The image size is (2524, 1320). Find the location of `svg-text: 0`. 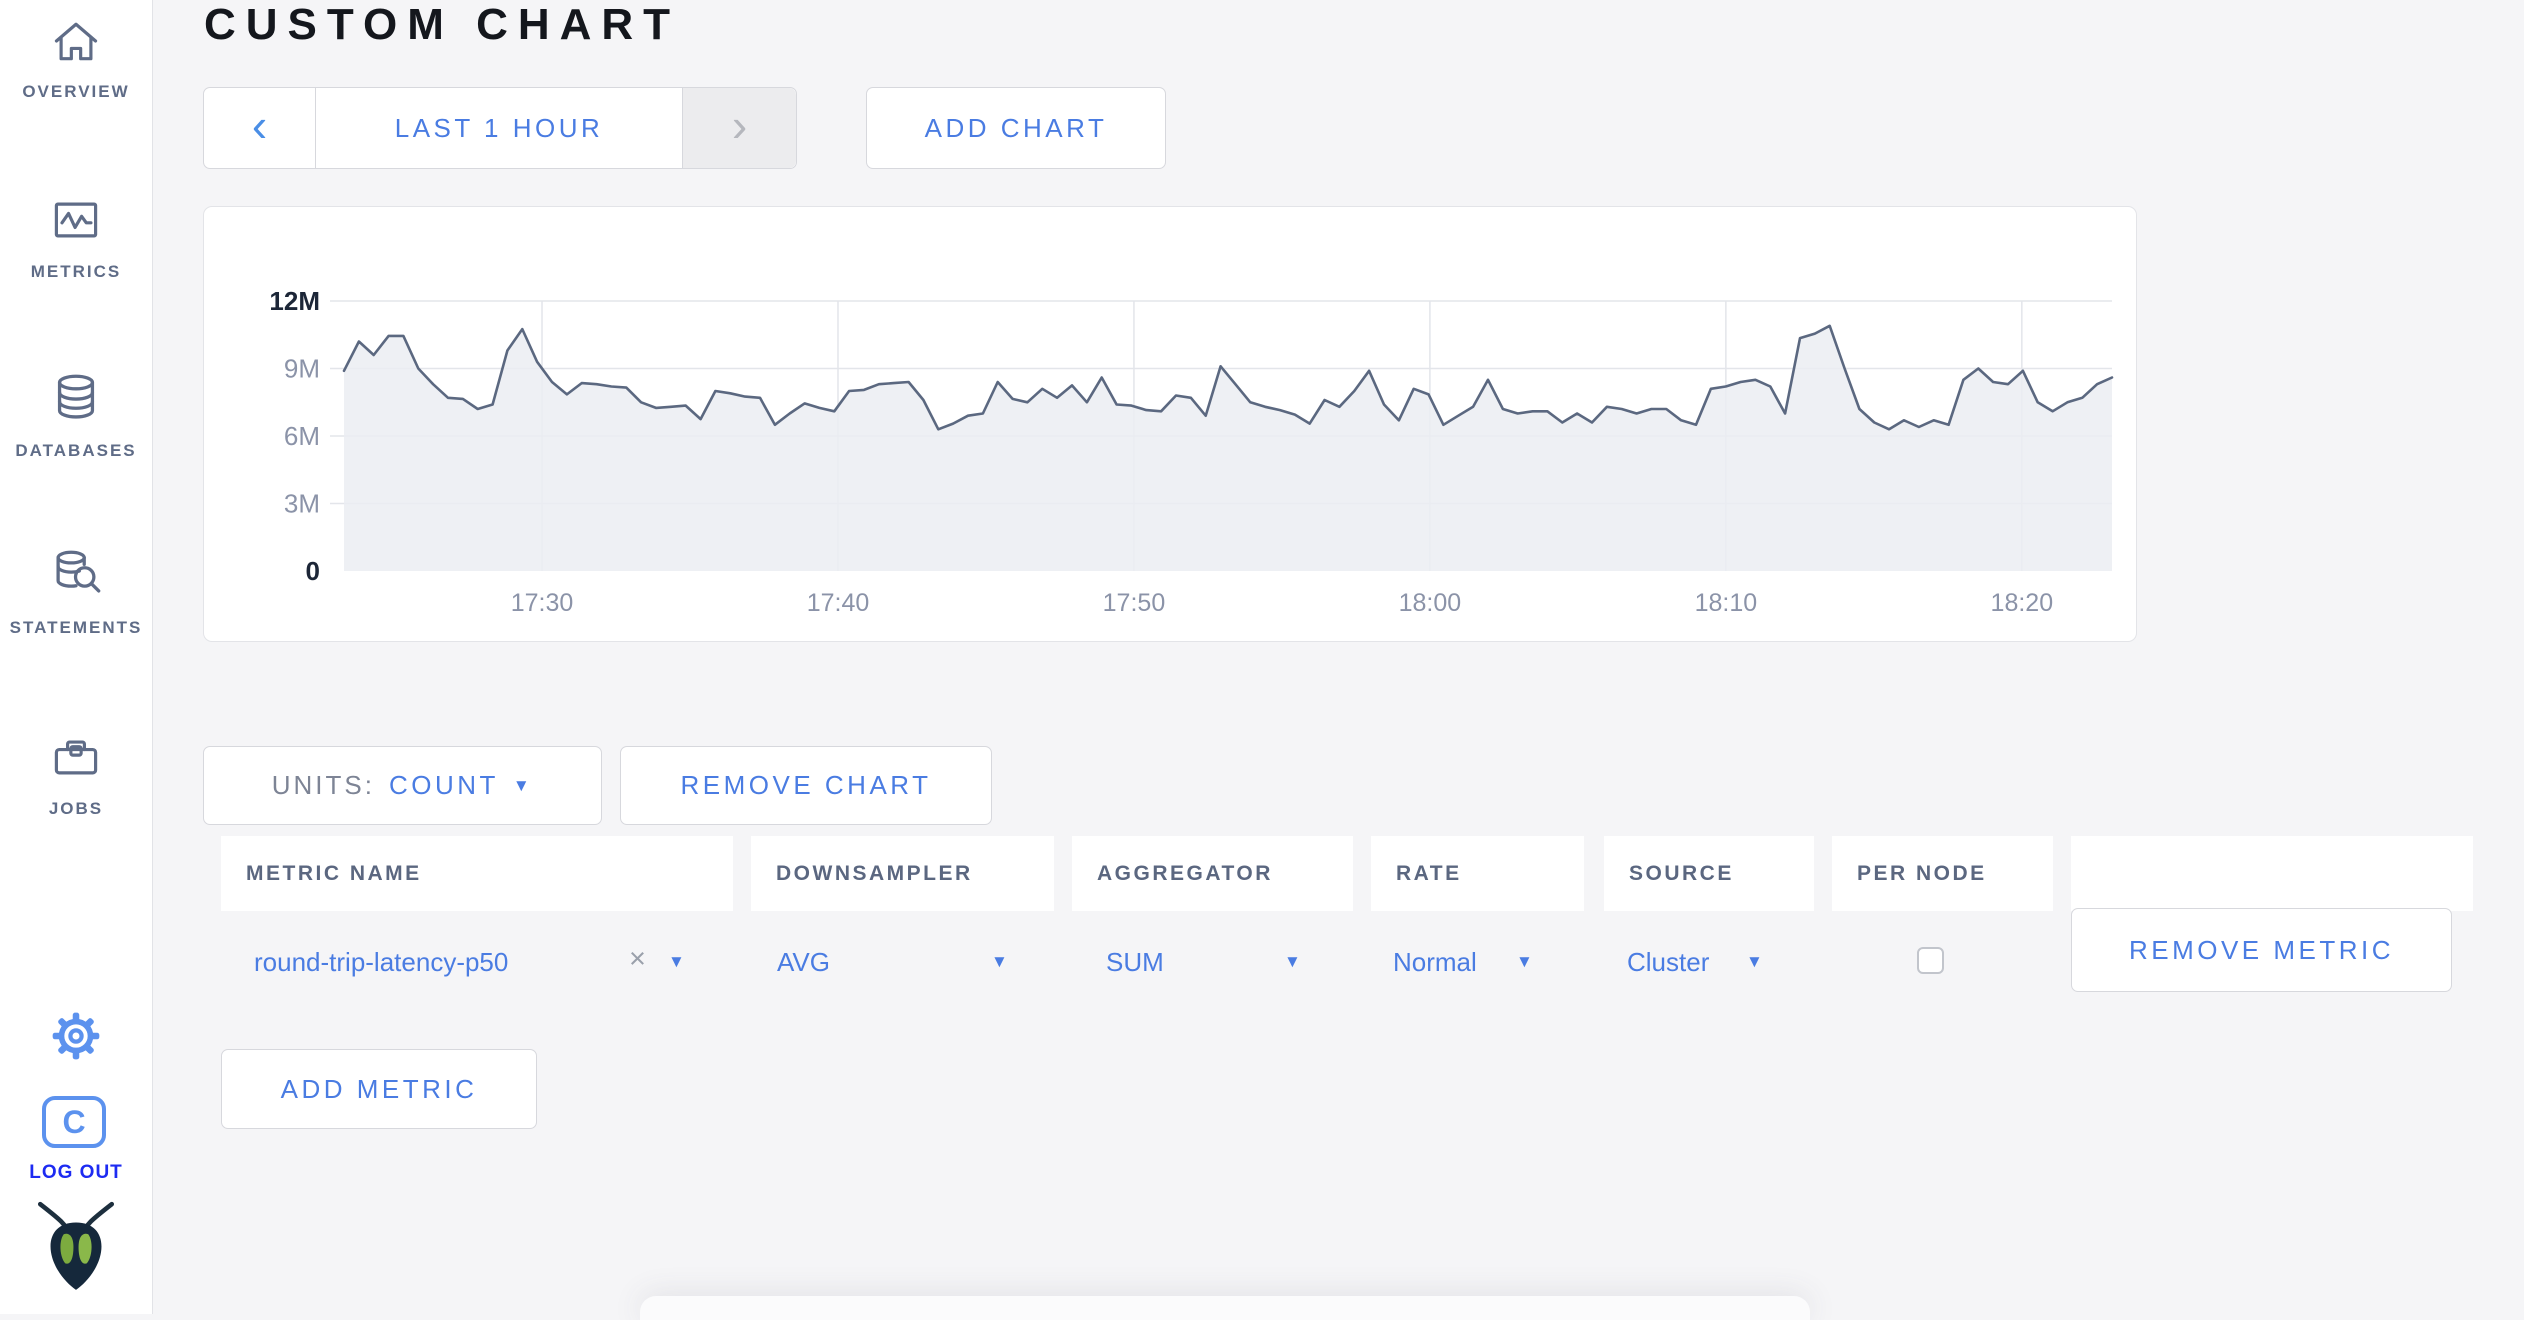

svg-text: 0 is located at coordinates (313, 571).